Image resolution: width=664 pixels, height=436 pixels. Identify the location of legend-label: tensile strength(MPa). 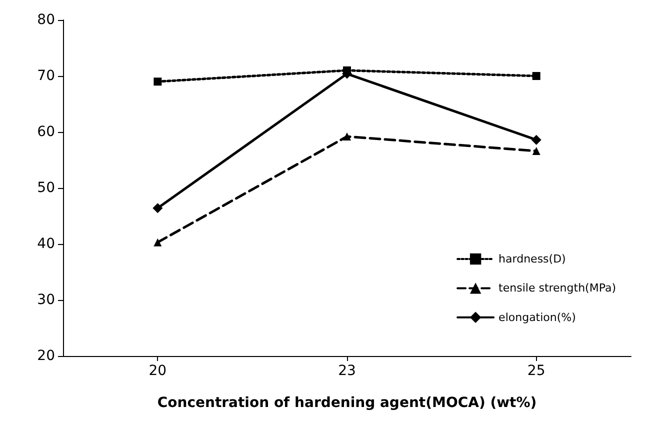
(557, 288).